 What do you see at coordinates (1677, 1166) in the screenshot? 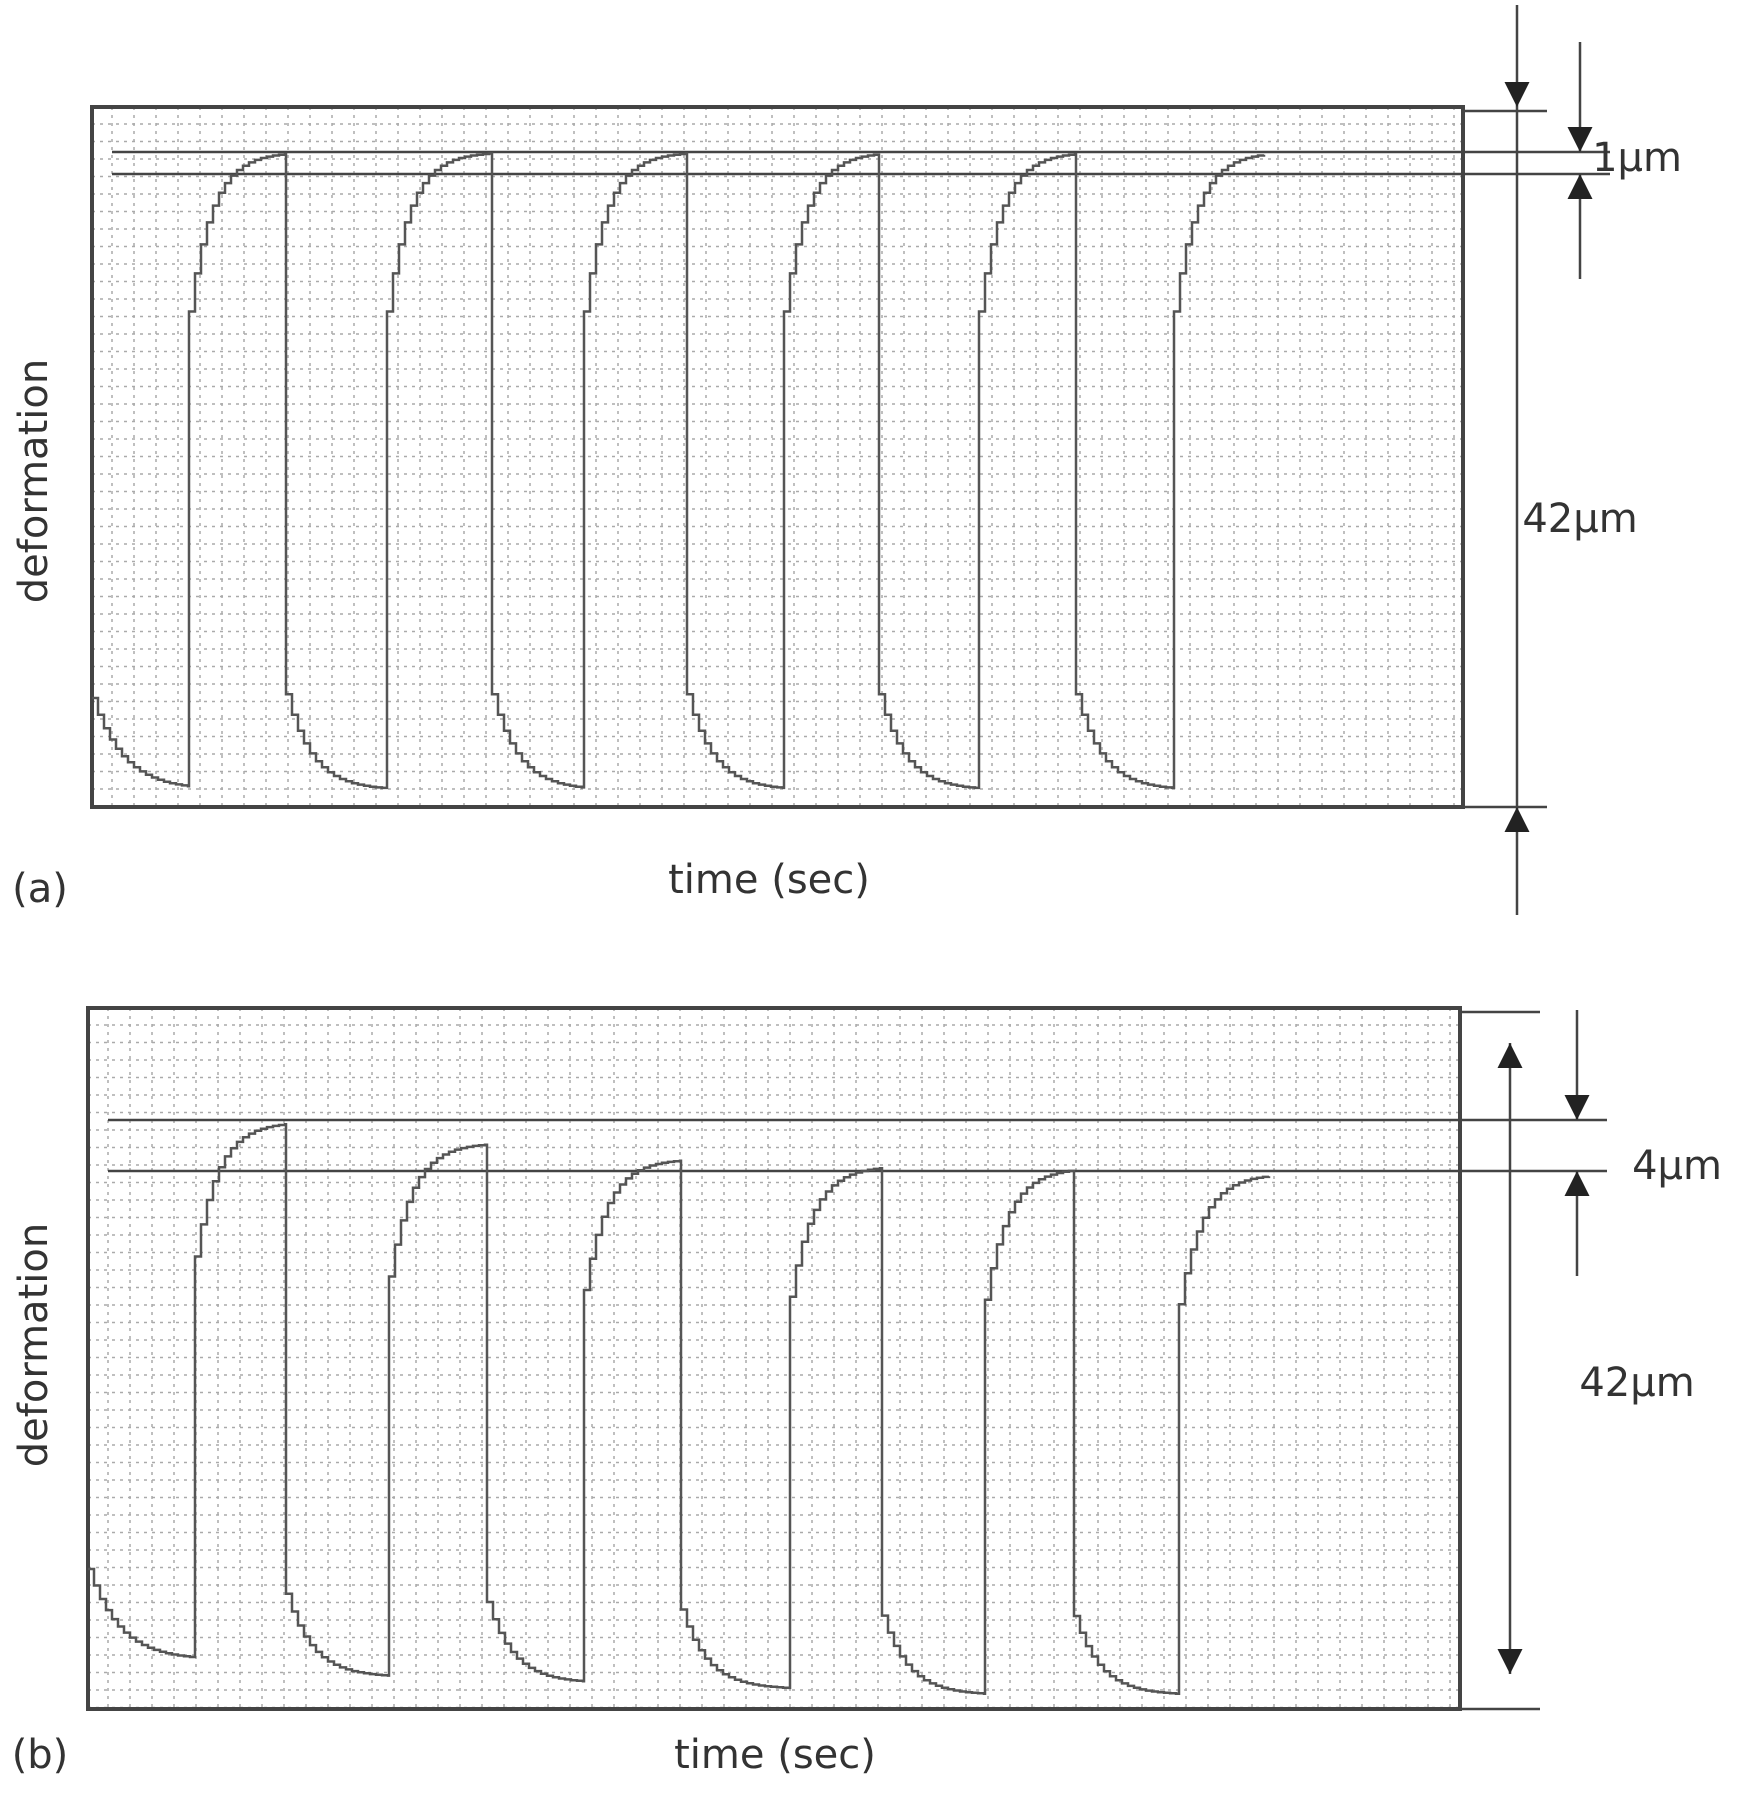
I see `dimension-label: 4μm` at bounding box center [1677, 1166].